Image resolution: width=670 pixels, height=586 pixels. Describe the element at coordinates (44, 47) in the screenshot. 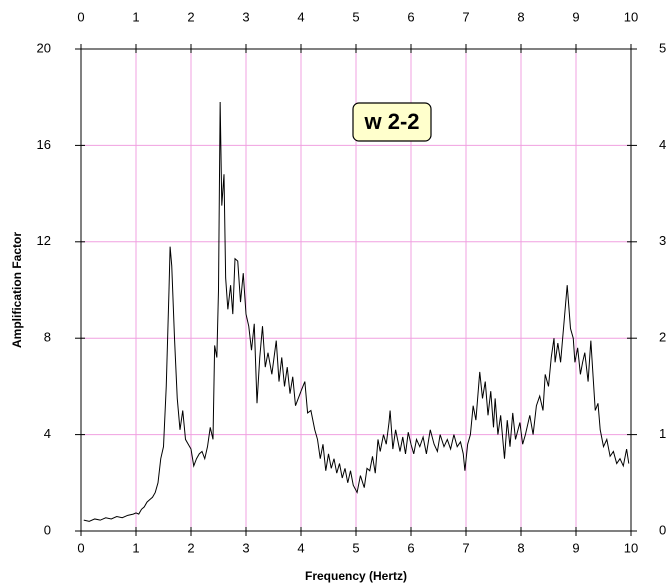

I see `y-tick-label: 20` at that location.